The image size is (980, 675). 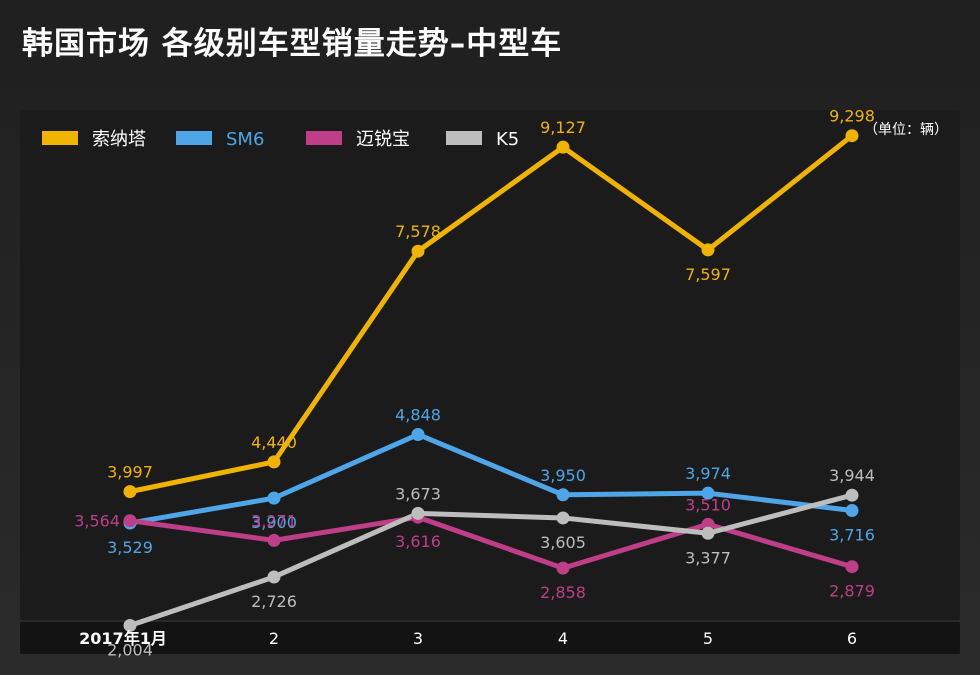 I want to click on data-label: 3,673, so click(x=418, y=493).